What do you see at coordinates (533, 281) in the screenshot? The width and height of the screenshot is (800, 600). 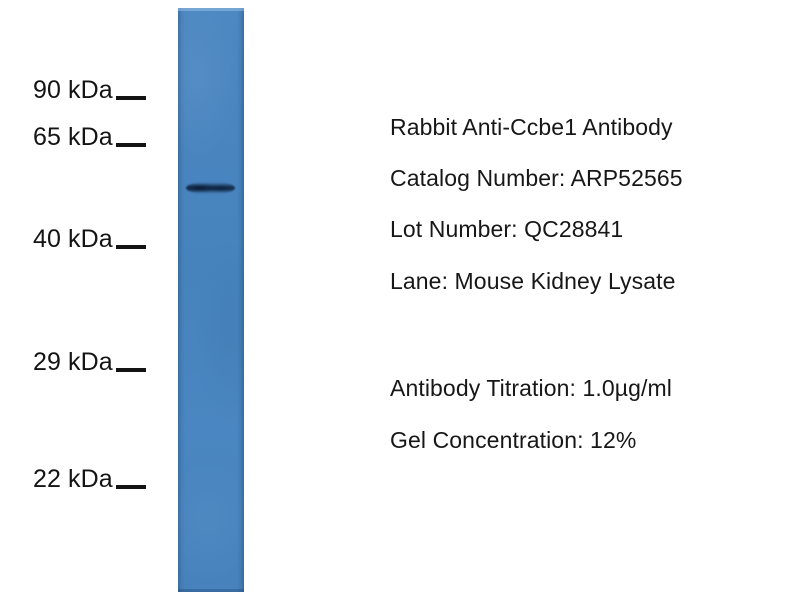 I see `lane-description: Lane: Mouse Kidney Lysate` at bounding box center [533, 281].